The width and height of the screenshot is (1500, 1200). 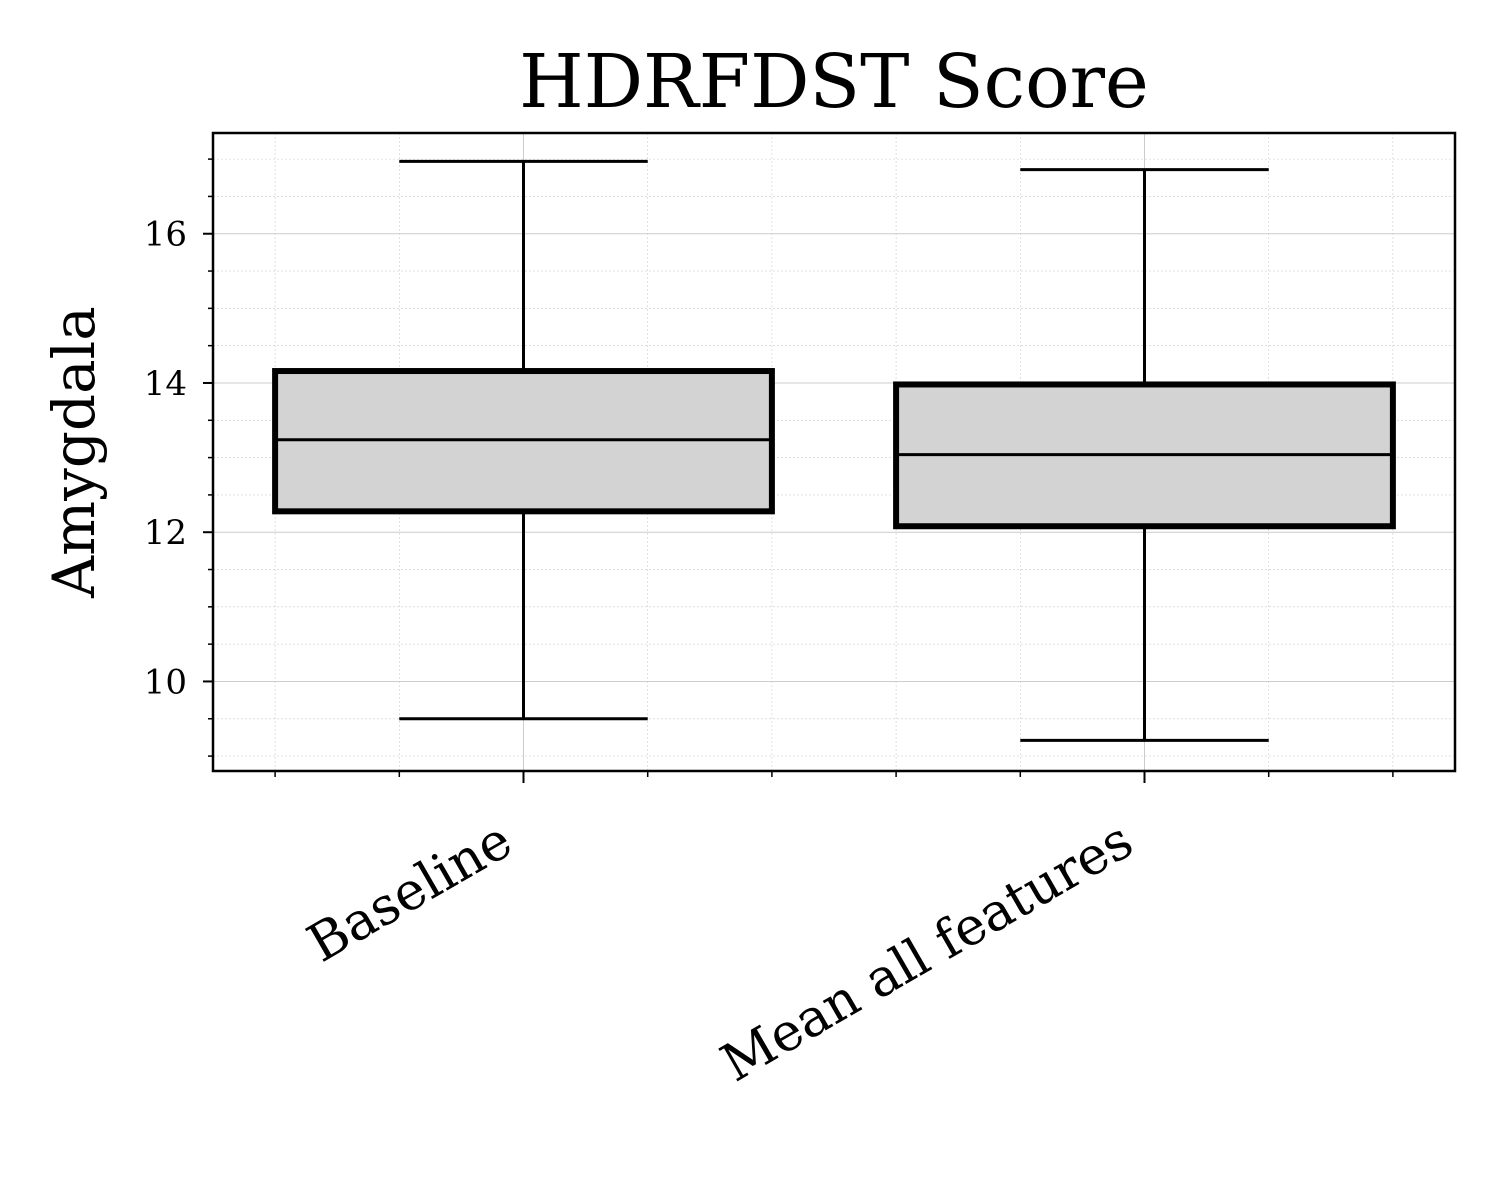 I want to click on y-tick-label: 12, so click(x=165, y=533).